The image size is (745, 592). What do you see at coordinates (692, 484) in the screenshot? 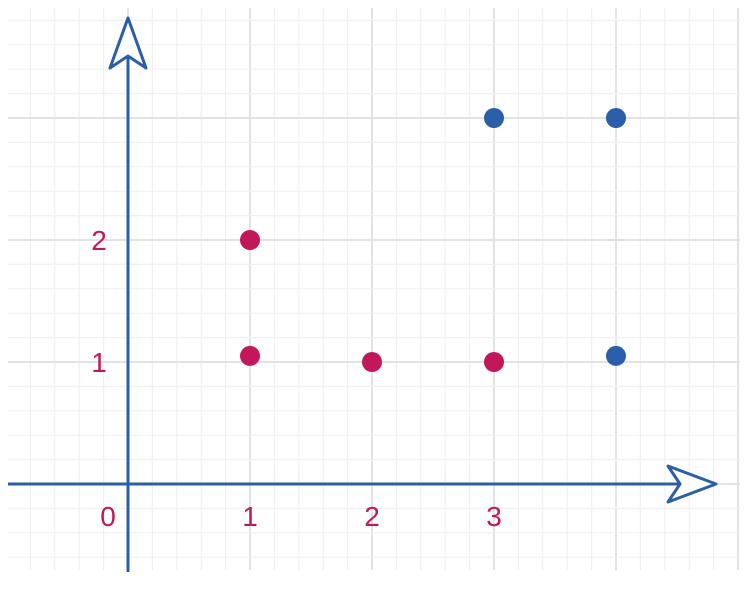
I see `x-axis-arrow-icon` at bounding box center [692, 484].